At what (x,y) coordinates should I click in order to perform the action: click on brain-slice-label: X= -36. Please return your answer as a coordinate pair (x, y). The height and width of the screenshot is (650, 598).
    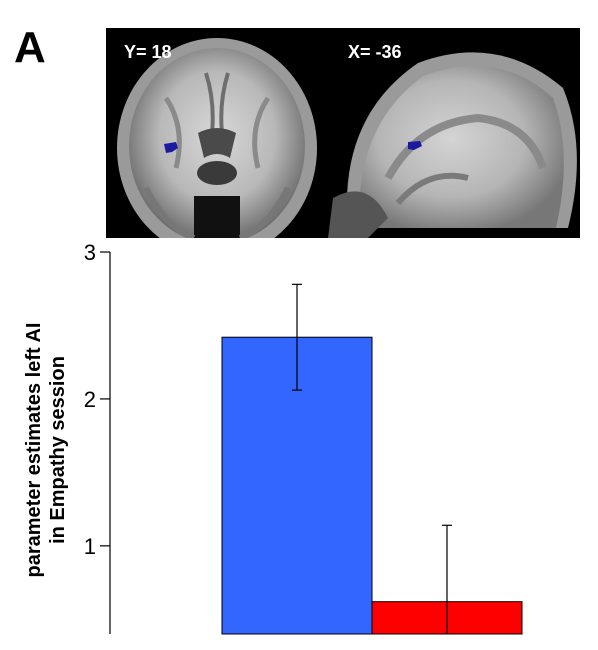
    Looking at the image, I should click on (375, 52).